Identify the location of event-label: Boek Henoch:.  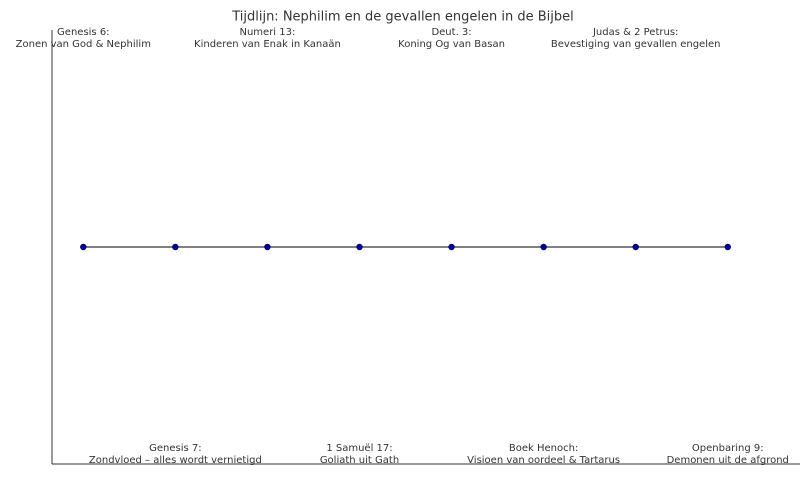
(543, 448).